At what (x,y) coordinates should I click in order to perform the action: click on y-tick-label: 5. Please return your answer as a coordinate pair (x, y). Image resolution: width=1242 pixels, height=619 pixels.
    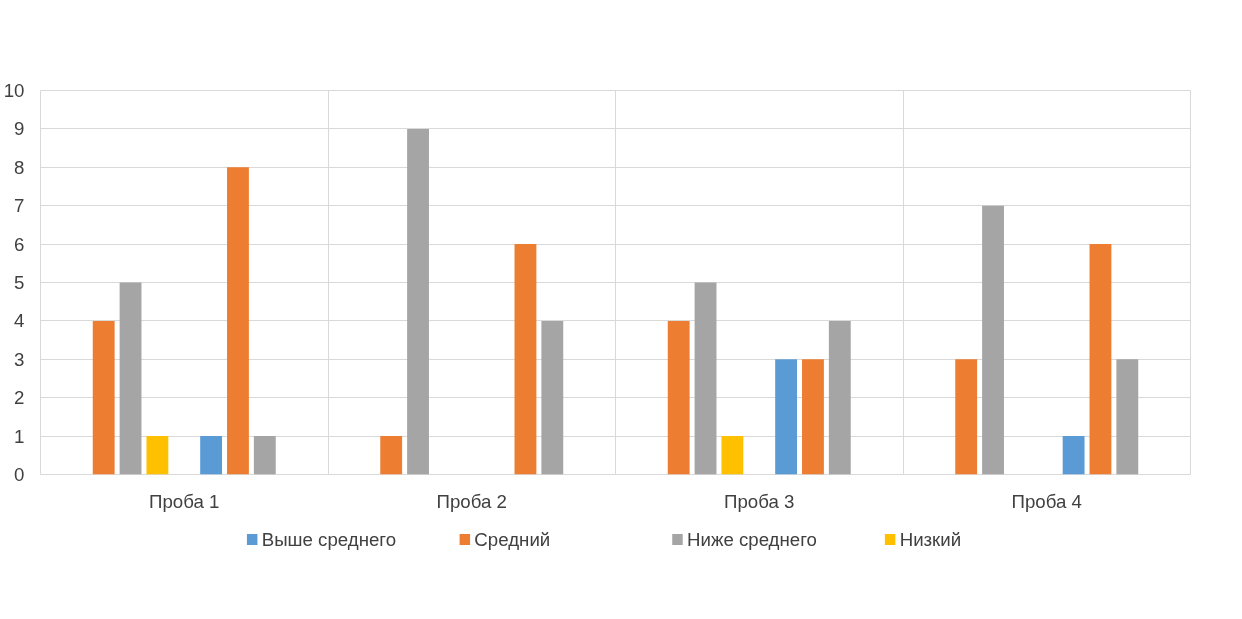
    Looking at the image, I should click on (19, 282).